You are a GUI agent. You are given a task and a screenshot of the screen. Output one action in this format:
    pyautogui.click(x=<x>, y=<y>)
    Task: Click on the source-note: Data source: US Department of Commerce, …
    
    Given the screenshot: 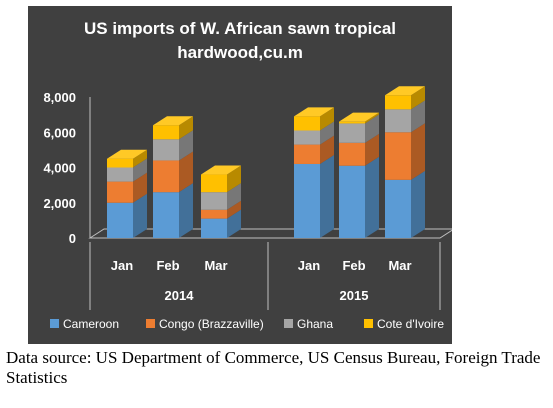 What is the action you would take?
    pyautogui.click(x=273, y=367)
    